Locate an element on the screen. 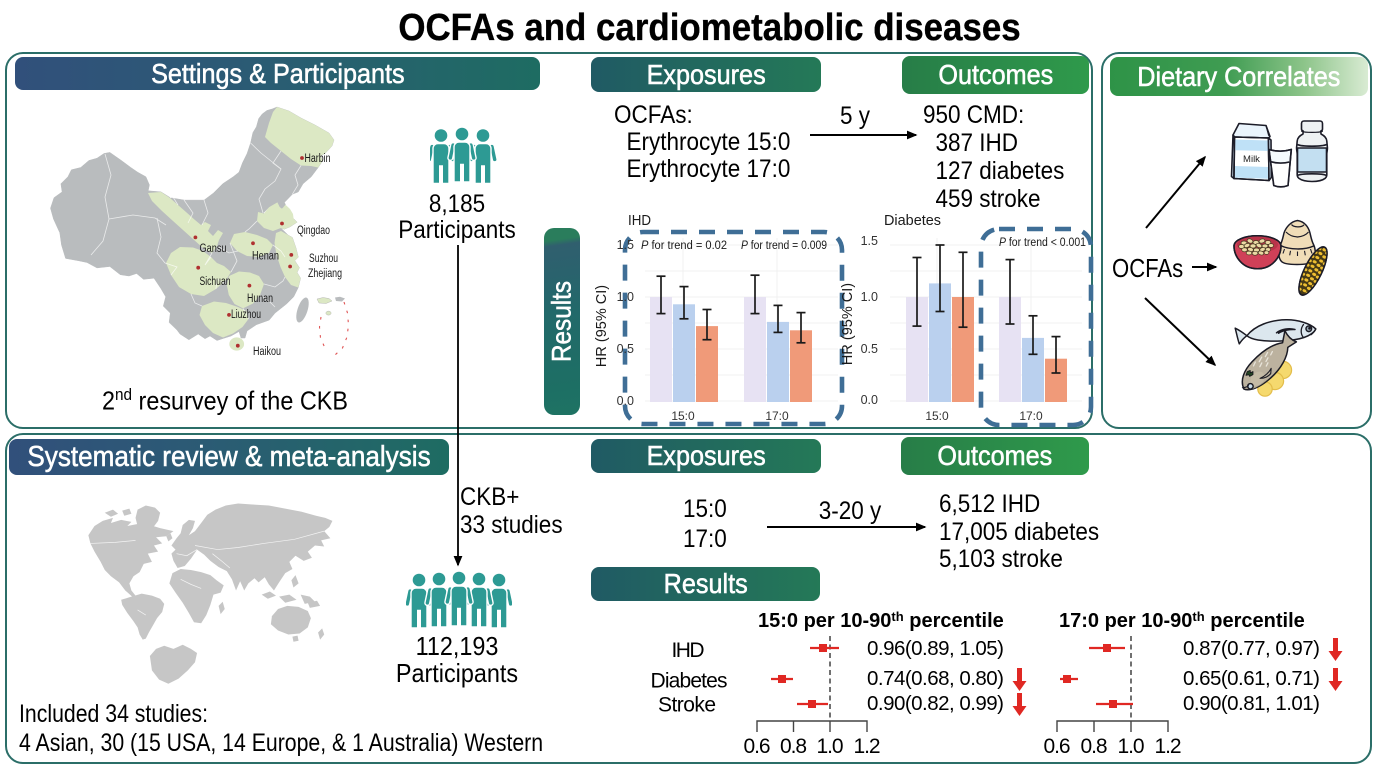 The height and width of the screenshot is (769, 1375). svg-text: P for trend < 0.001 is located at coordinates (1042, 242).